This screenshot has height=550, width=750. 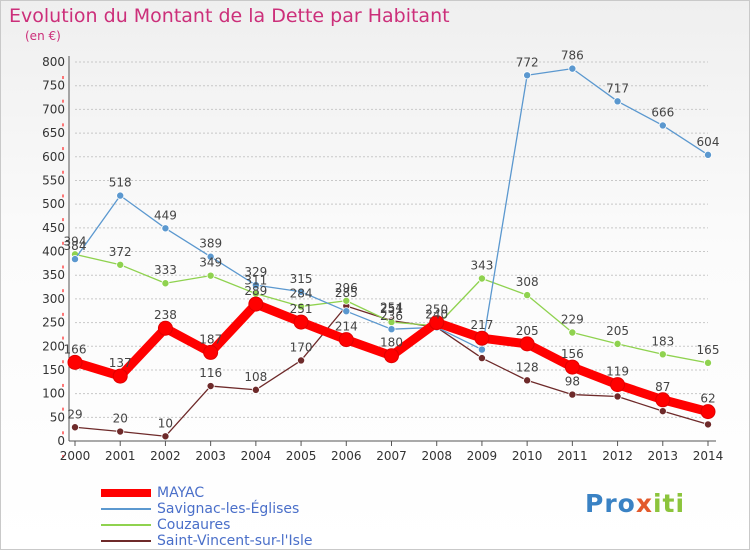 I want to click on legend-label: Couzaures, so click(x=194, y=525).